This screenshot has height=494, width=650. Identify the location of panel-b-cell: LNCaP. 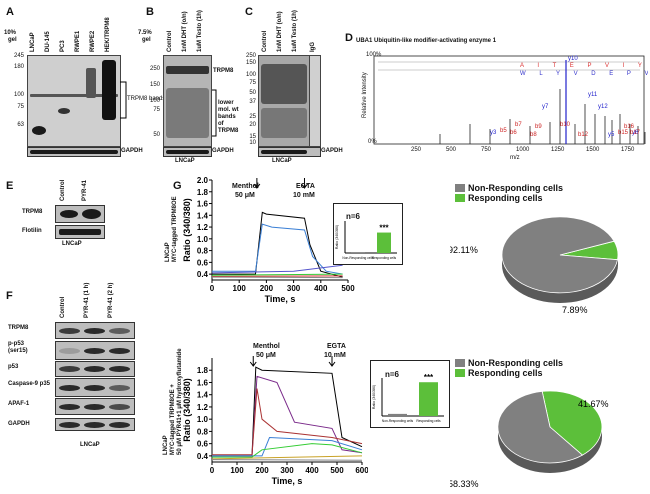
(185, 161).